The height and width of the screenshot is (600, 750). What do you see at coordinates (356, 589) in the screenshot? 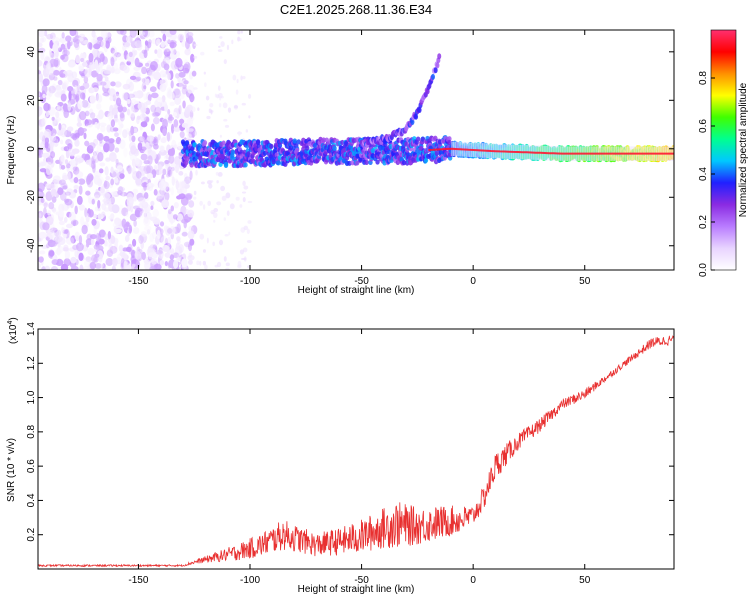
I see `snr-x-axis-label: Height of straight line (km)` at bounding box center [356, 589].